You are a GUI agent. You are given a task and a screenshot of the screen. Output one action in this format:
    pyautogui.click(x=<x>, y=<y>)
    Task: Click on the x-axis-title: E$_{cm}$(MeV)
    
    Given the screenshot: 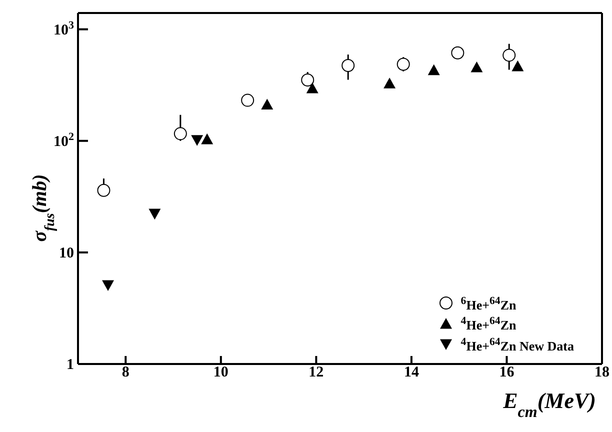 What is the action you would take?
    pyautogui.click(x=549, y=404)
    